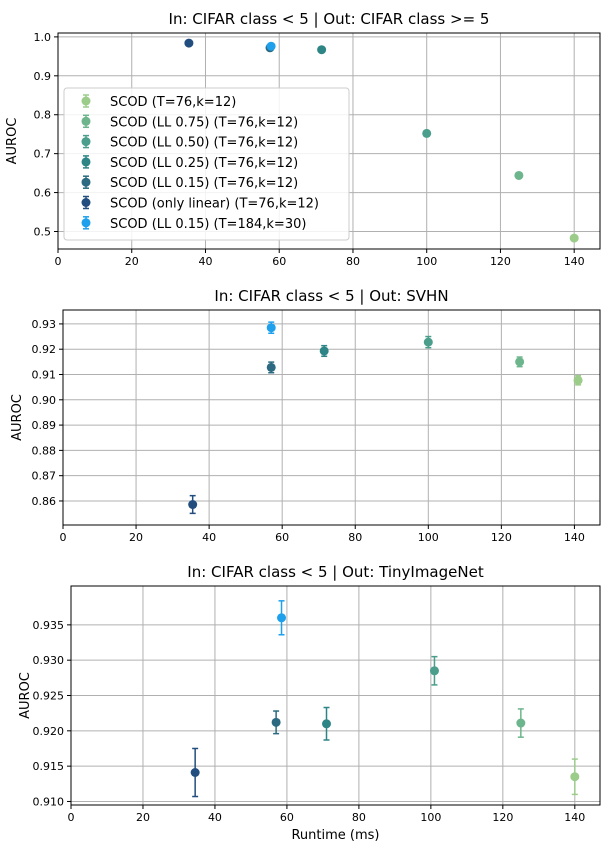 The image size is (603, 845). What do you see at coordinates (44, 324) in the screenshot?
I see `y-tick-label: 0.93` at bounding box center [44, 324].